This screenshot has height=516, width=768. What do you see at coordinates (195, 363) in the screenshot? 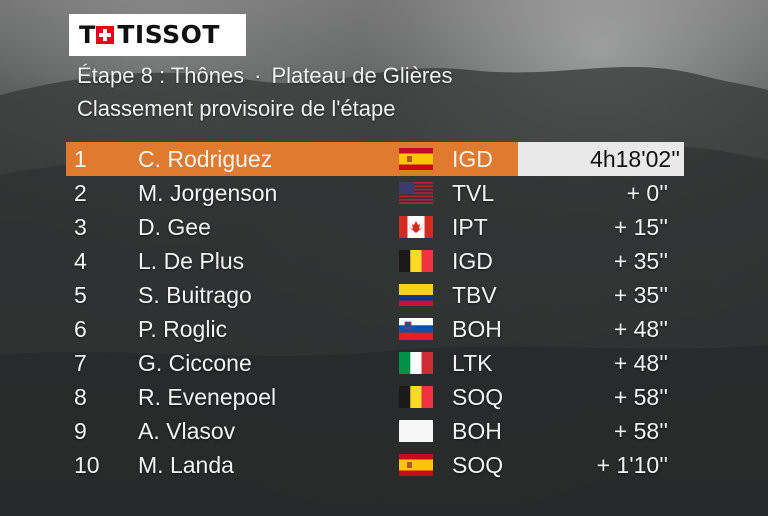
I see `rider-name: G. Ciccone` at bounding box center [195, 363].